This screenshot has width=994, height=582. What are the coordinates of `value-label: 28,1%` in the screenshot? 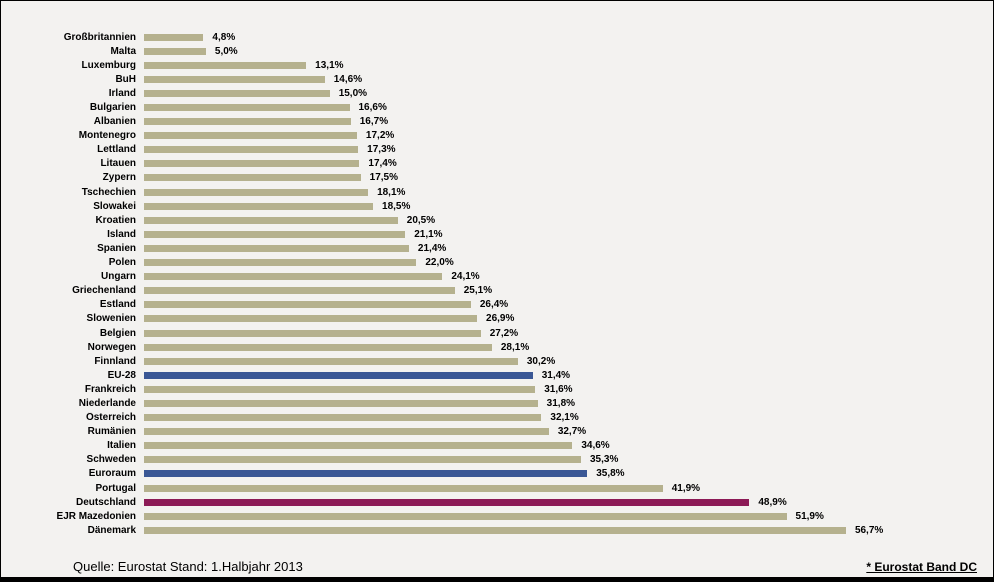 It's located at (515, 347).